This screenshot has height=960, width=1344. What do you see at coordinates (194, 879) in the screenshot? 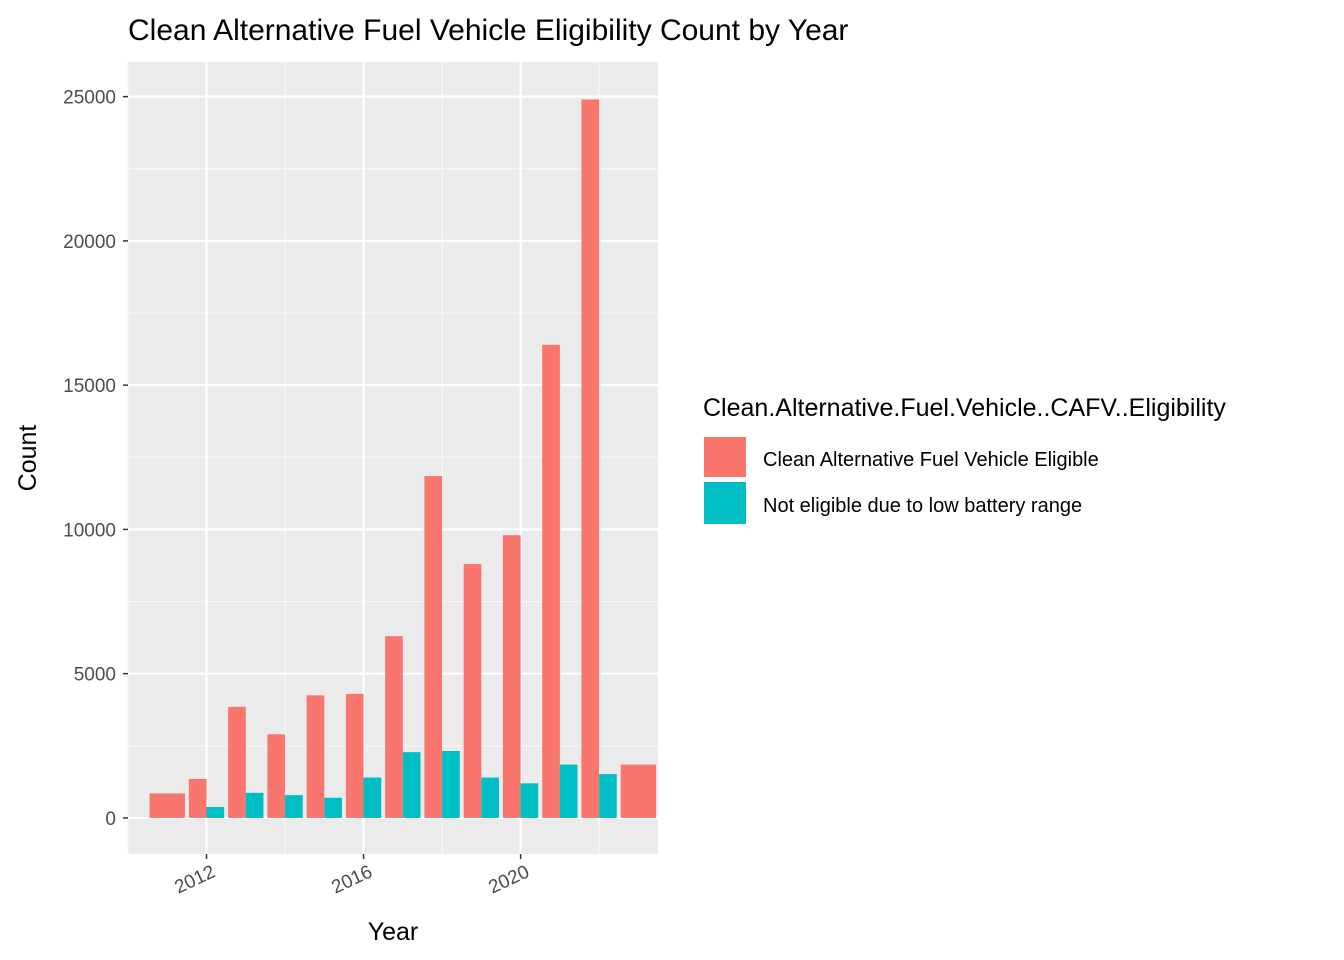
I see `x-tick-label: 2012` at bounding box center [194, 879].